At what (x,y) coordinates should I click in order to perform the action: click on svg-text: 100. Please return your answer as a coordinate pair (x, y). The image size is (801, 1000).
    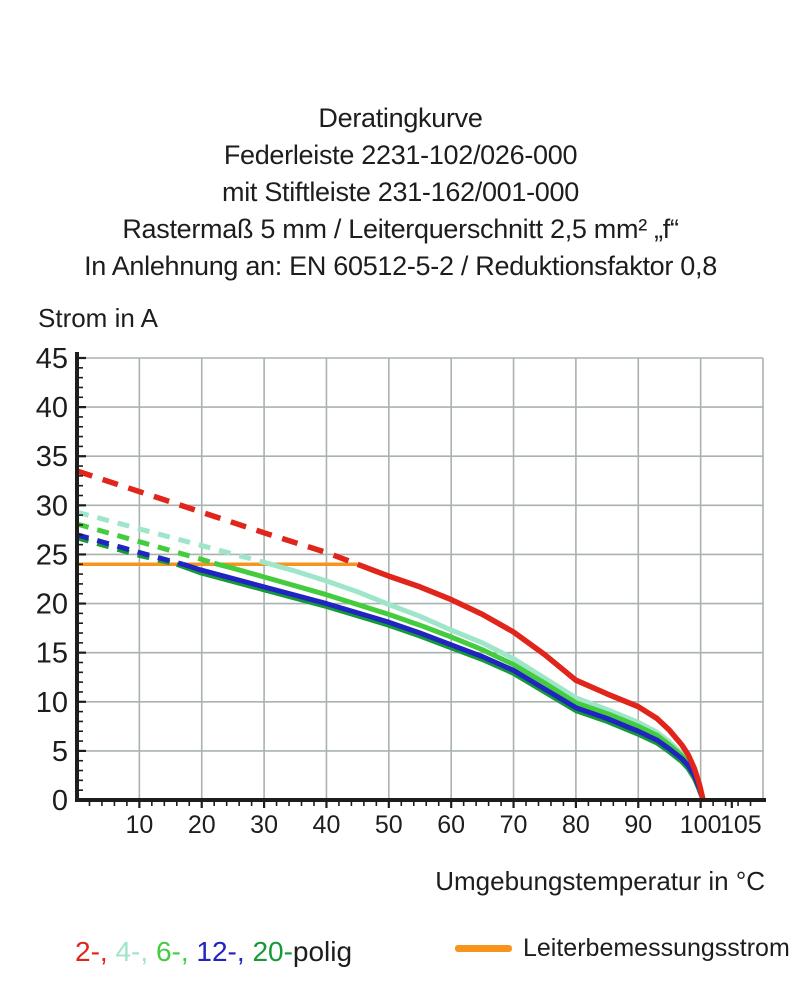
    Looking at the image, I should click on (701, 825).